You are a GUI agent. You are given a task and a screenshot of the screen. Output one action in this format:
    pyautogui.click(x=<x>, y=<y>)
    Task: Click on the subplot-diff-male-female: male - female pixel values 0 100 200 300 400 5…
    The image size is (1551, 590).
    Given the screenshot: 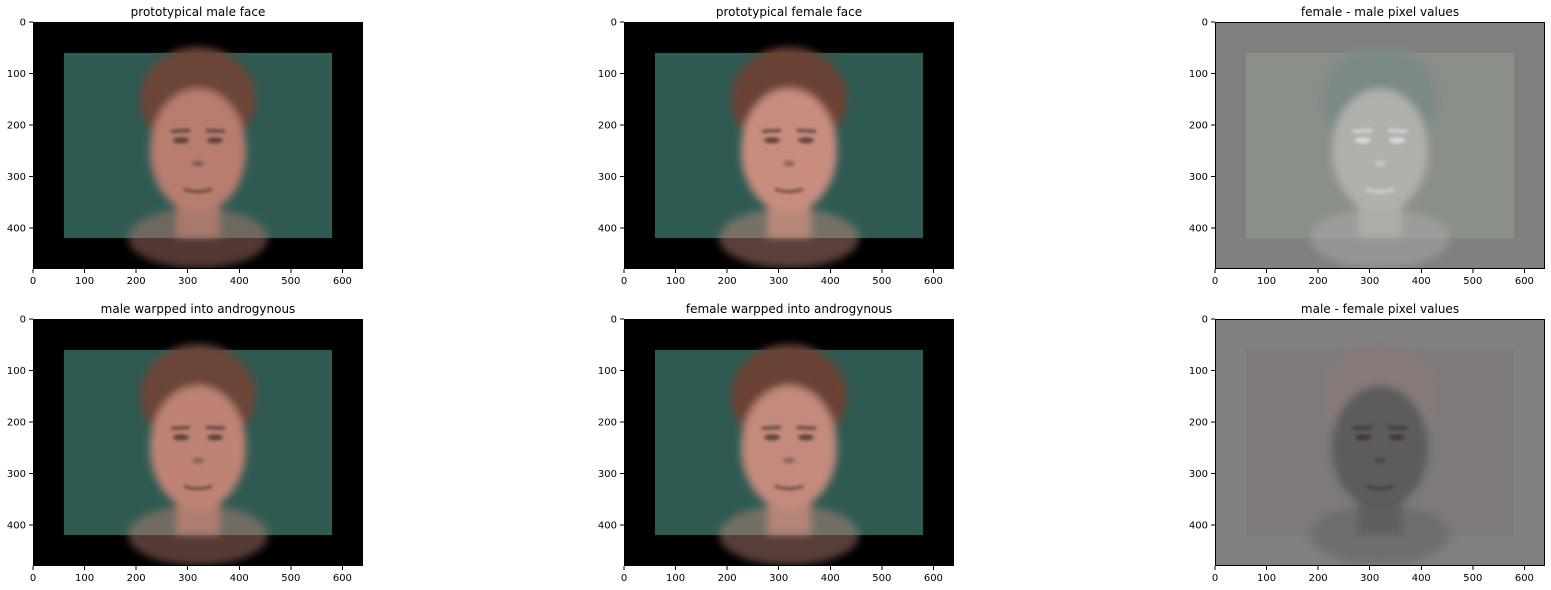 What is the action you would take?
    pyautogui.click(x=1367, y=443)
    